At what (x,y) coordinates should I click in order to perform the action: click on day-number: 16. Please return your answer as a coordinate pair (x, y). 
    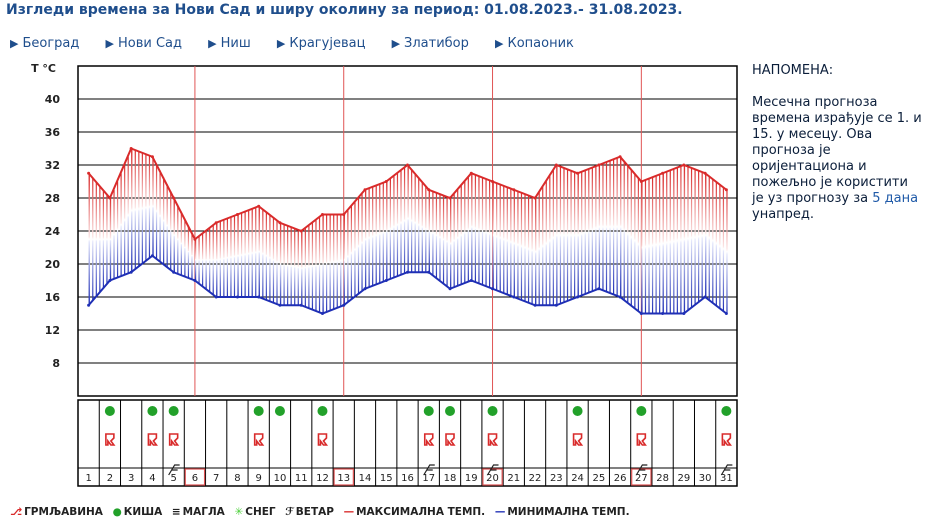
    Looking at the image, I should click on (407, 478).